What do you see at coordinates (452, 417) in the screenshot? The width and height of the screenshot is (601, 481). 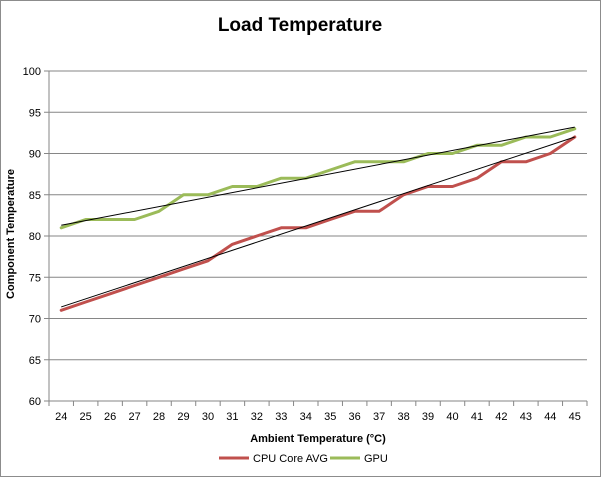 I see `x-tick-label: 40` at bounding box center [452, 417].